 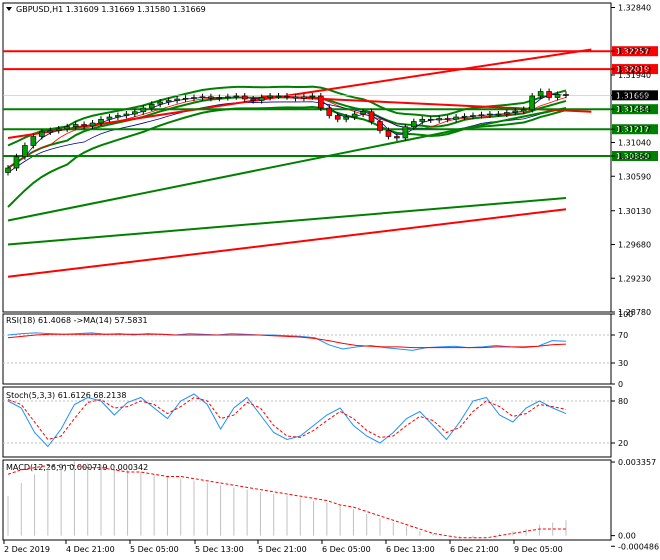 I want to click on stoch-panel: Stoch(5,3,3) 61.6126 68.2138 80 20, so click(x=315, y=422).